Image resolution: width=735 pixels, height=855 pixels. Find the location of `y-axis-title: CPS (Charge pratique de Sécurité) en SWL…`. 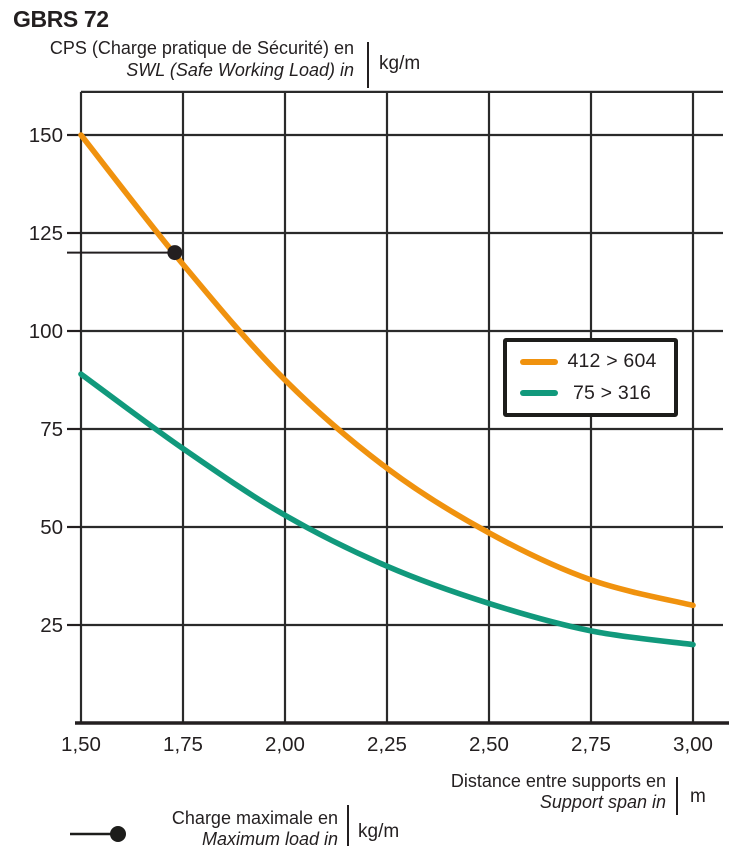

y-axis-title: CPS (Charge pratique de Sécurité) en SWL… is located at coordinates (183, 59).